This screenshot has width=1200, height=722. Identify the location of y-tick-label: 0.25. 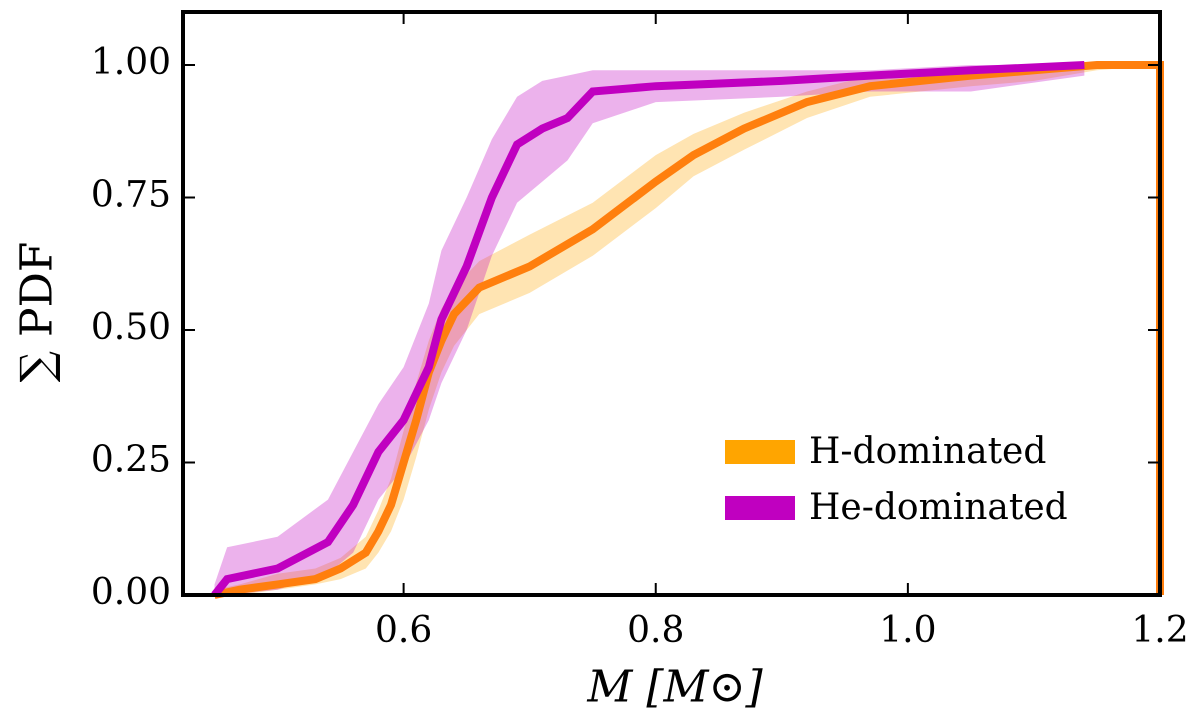
(131, 460).